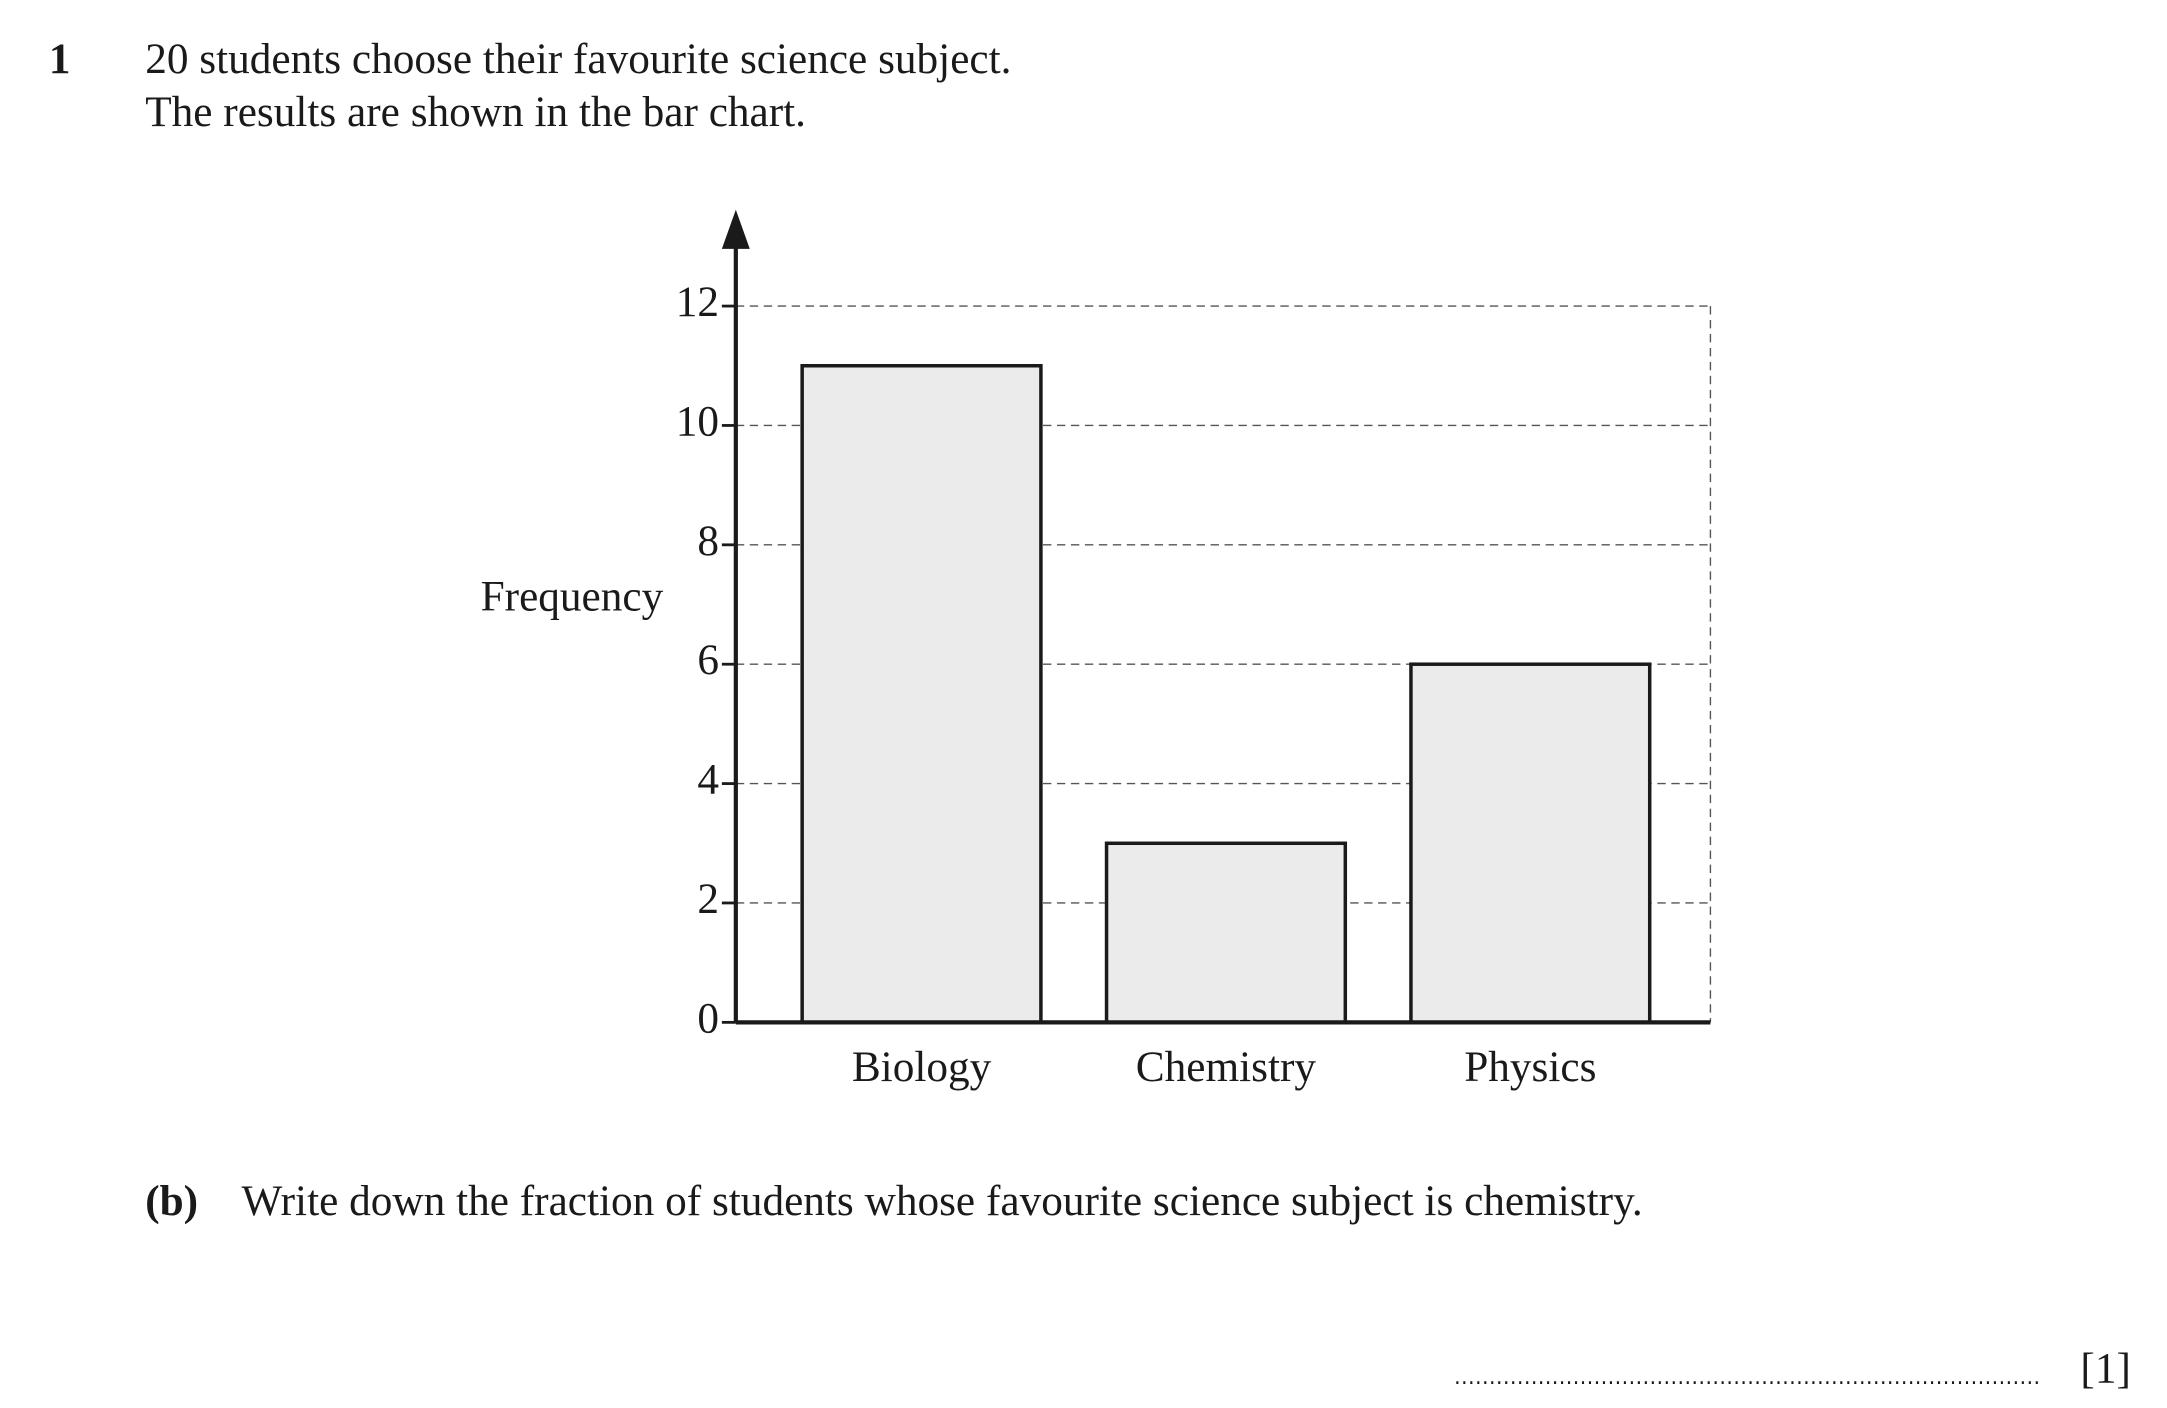 The image size is (2167, 1408). What do you see at coordinates (735, 229) in the screenshot?
I see `y-axis-arrow` at bounding box center [735, 229].